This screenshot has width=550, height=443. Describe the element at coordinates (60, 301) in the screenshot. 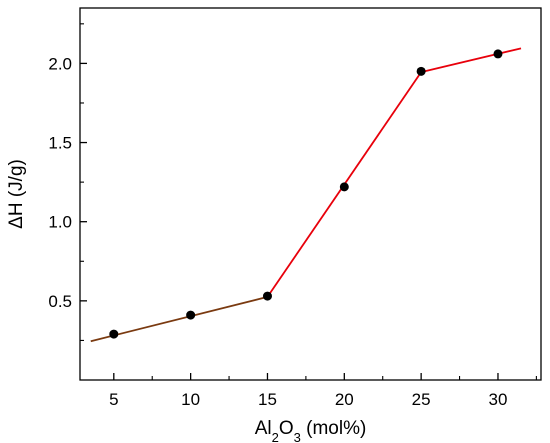

I see `y-tick-label: 0.5` at that location.